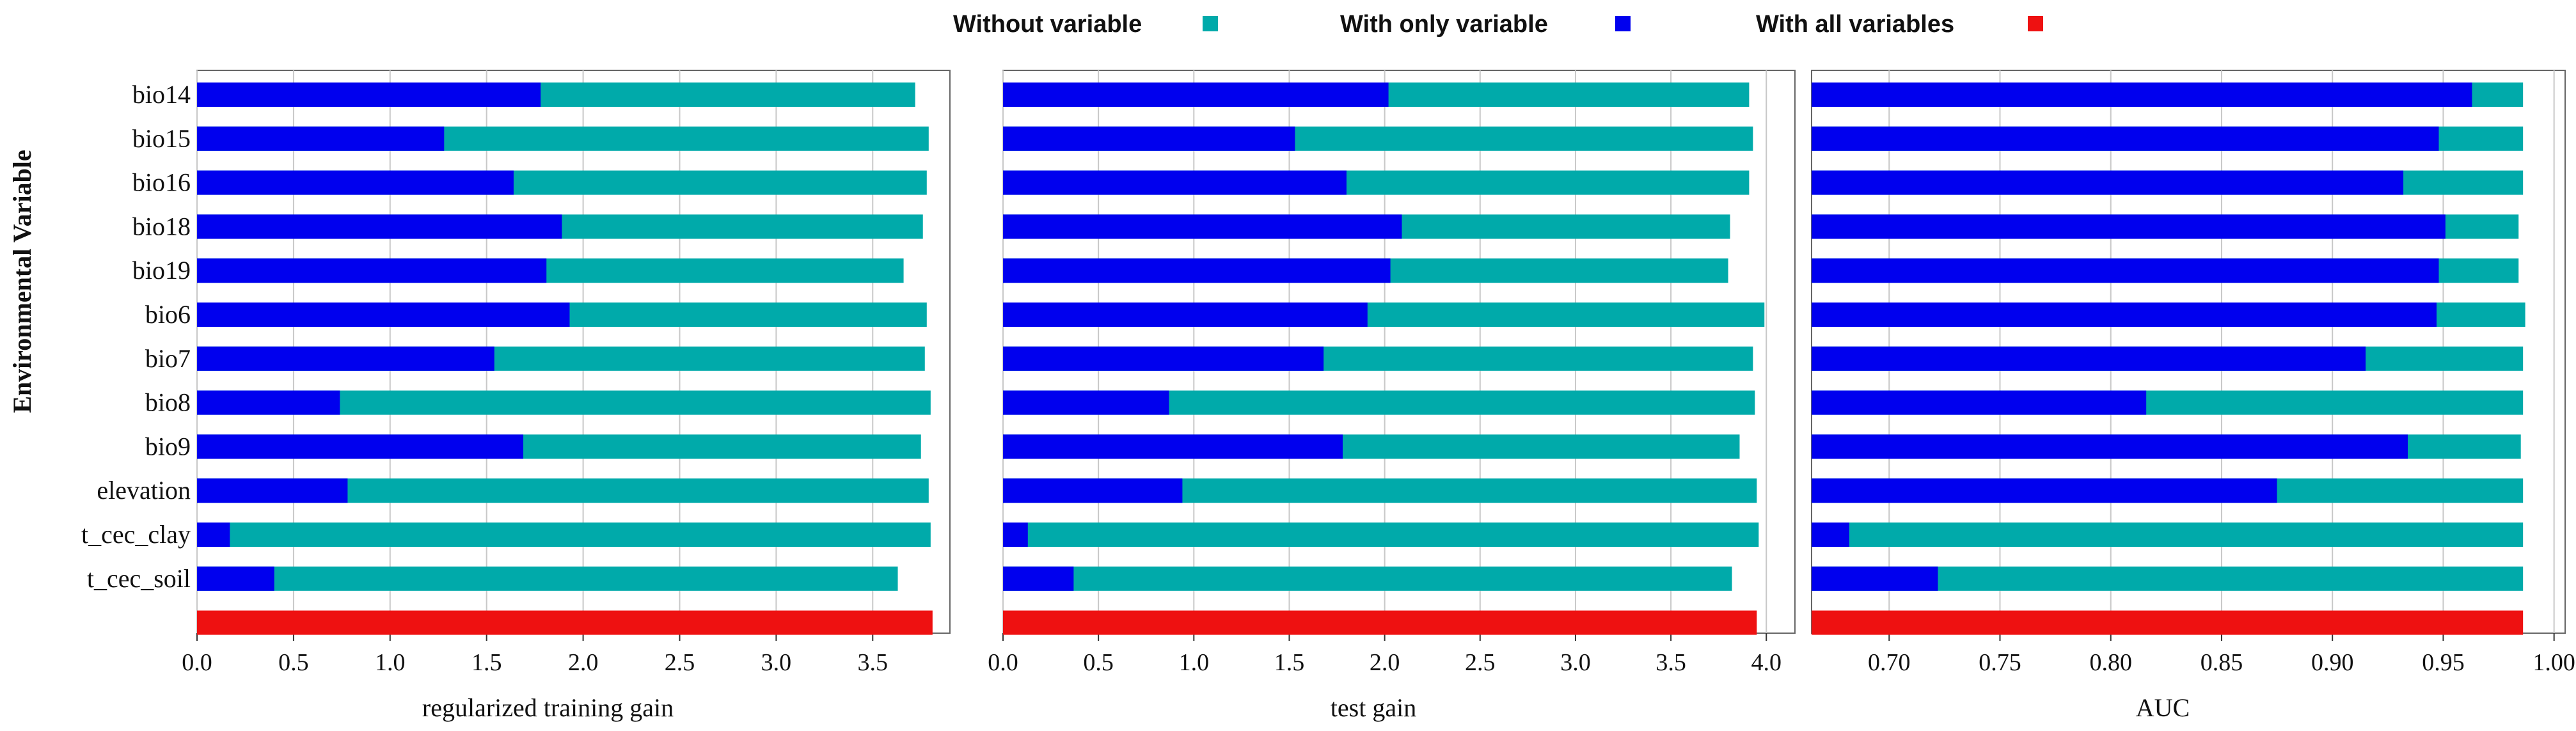 The image size is (2576, 731). Describe the element at coordinates (161, 226) in the screenshot. I see `category-label: bio18` at that location.